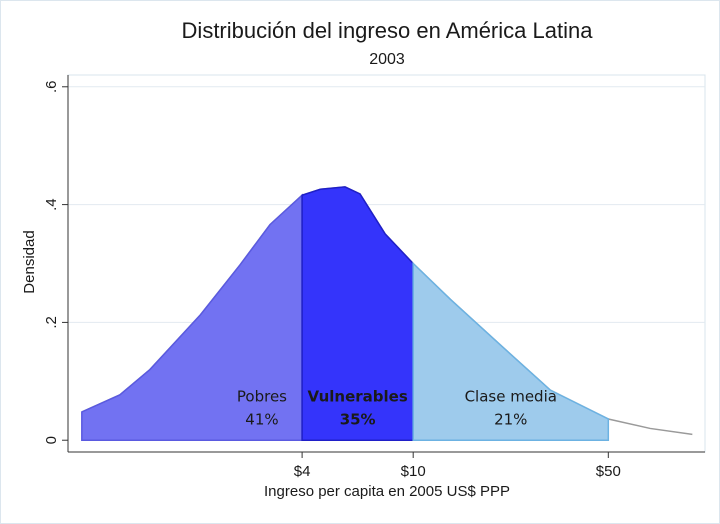 This screenshot has height=524, width=720. Describe the element at coordinates (358, 420) in the screenshot. I see `region-share: 35%` at that location.